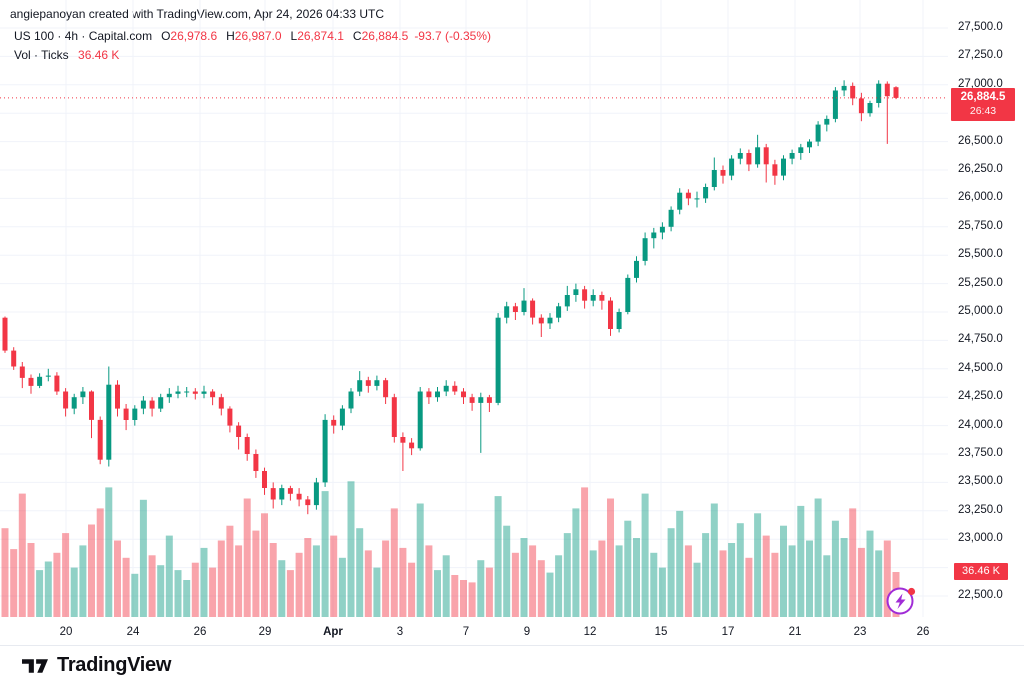 The height and width of the screenshot is (699, 1024). I want to click on price-tick-label: 23,500.0, so click(980, 481).